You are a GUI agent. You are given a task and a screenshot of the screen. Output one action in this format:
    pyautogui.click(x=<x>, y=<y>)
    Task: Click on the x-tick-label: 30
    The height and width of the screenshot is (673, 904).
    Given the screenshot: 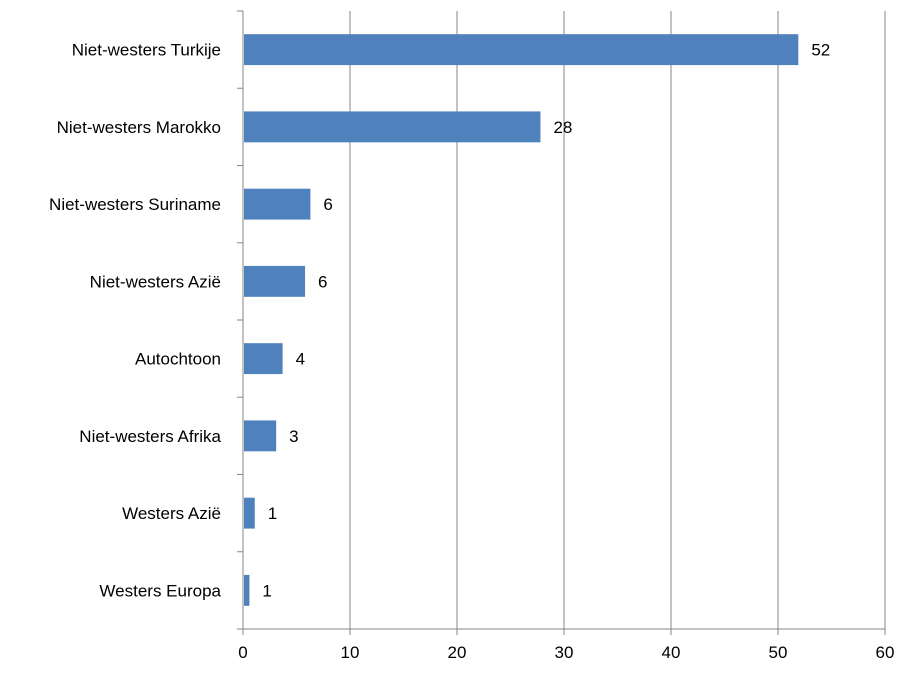 What is the action you would take?
    pyautogui.click(x=564, y=652)
    